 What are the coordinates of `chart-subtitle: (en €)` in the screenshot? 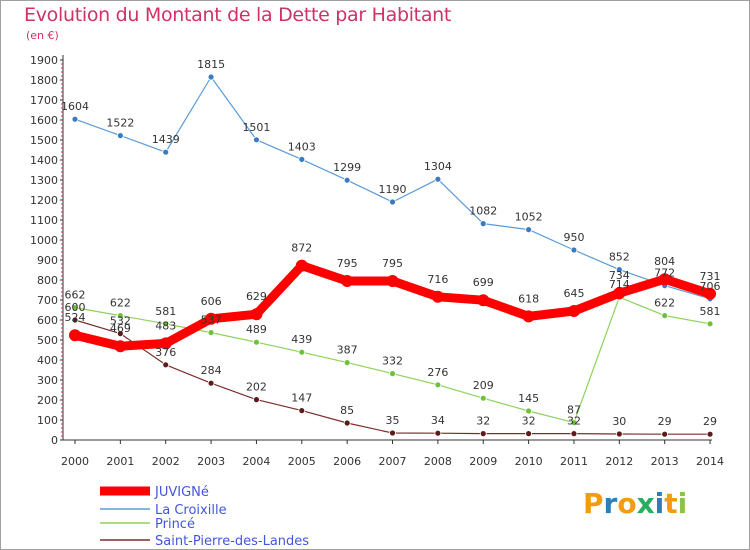 It's located at (42, 35).